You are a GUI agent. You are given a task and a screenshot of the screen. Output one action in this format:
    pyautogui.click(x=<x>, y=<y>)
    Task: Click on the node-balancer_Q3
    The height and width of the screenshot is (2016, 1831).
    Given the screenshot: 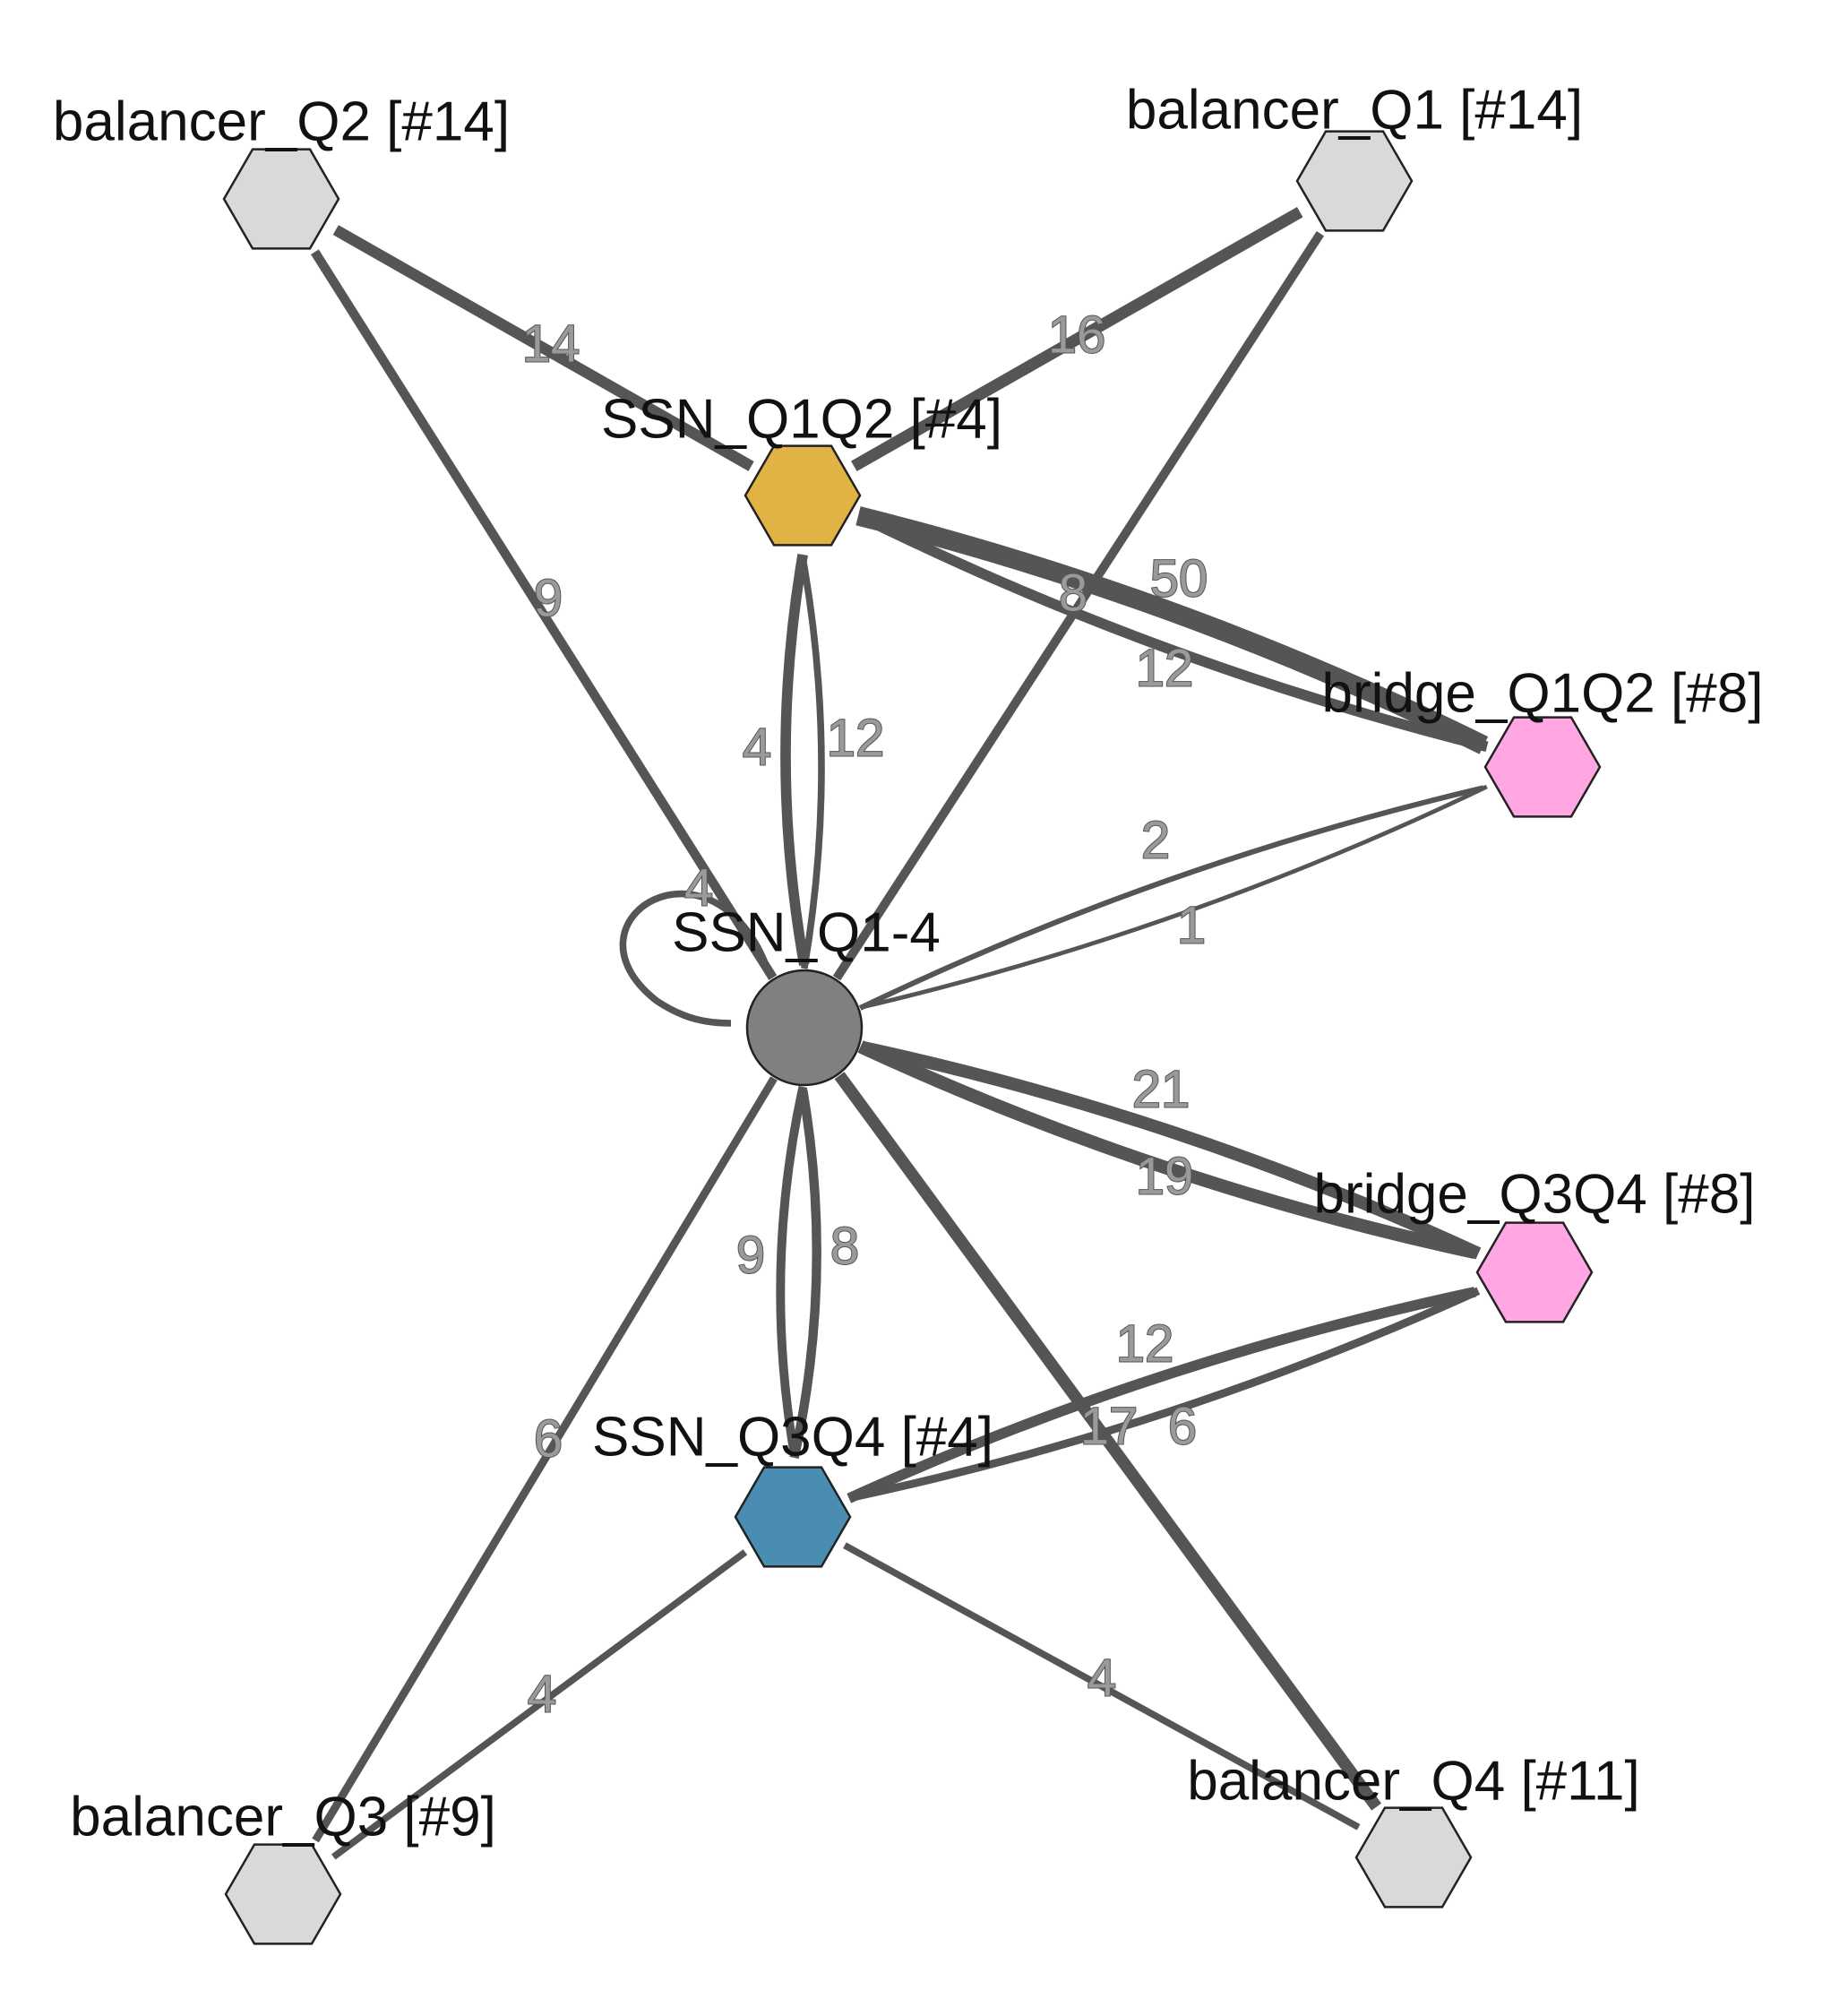 What is the action you would take?
    pyautogui.click(x=283, y=1894)
    